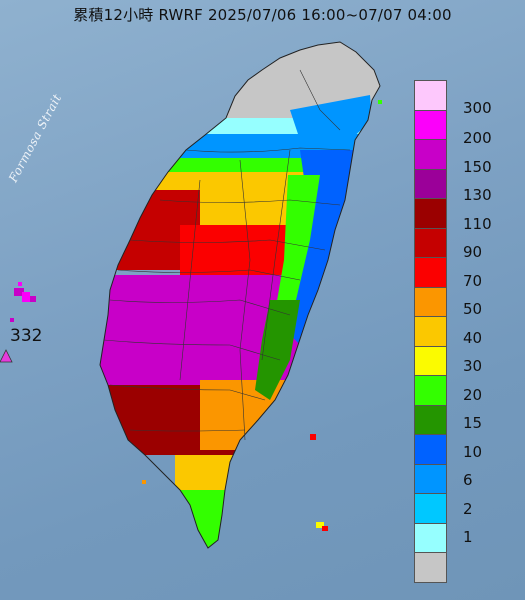 This screenshot has height=600, width=525. Describe the element at coordinates (473, 252) in the screenshot. I see `legend-label: 90` at that location.